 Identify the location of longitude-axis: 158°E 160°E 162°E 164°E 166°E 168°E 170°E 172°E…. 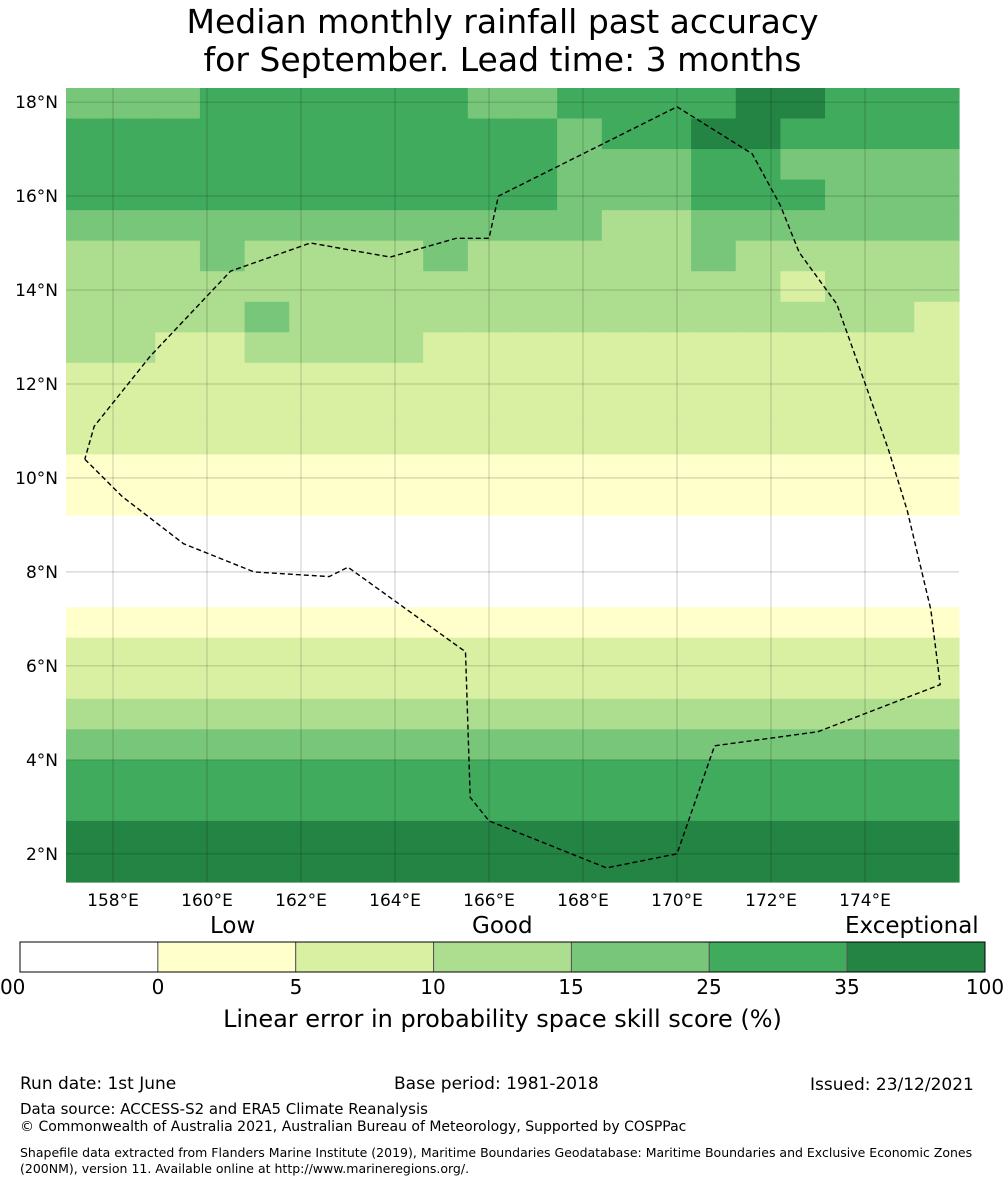
(489, 901).